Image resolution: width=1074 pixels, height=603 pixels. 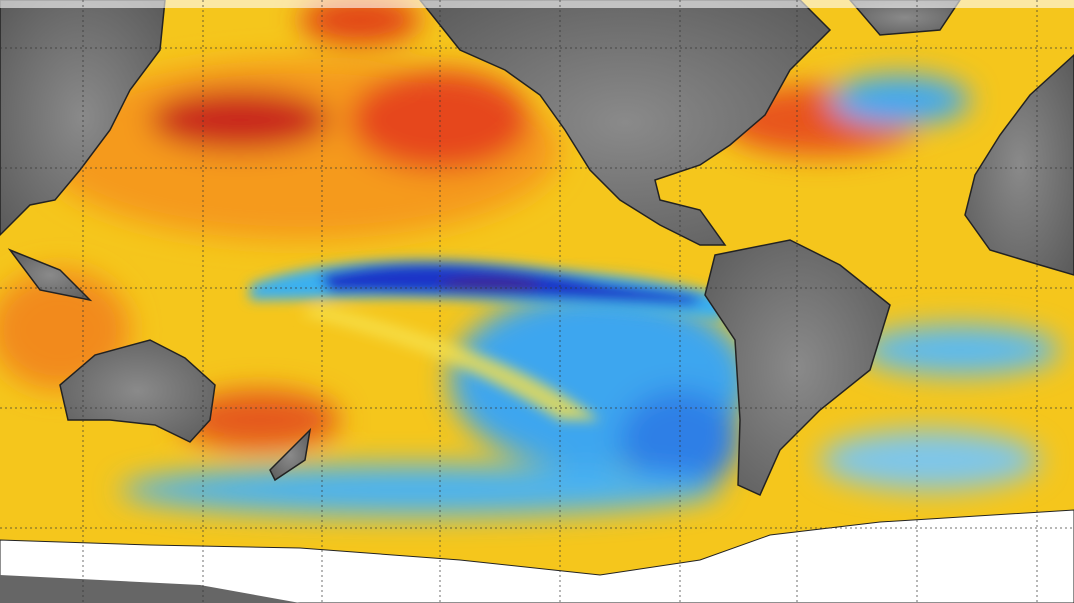 What do you see at coordinates (83, 118) in the screenshot?
I see `asia` at bounding box center [83, 118].